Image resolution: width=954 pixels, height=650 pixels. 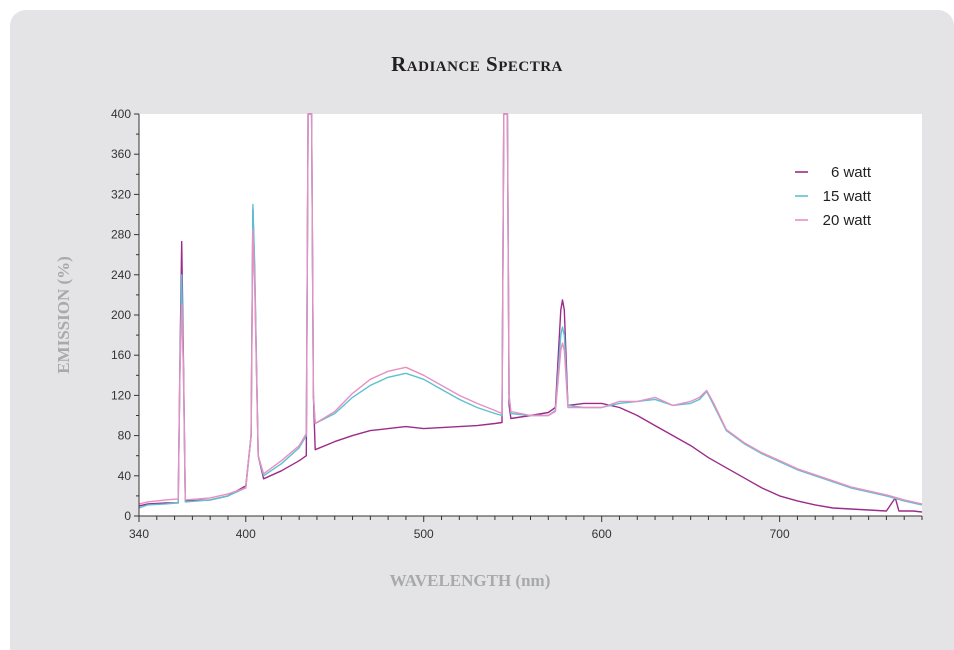 I want to click on x-axis-title: WAVELENGTH (nm), so click(x=470, y=580).